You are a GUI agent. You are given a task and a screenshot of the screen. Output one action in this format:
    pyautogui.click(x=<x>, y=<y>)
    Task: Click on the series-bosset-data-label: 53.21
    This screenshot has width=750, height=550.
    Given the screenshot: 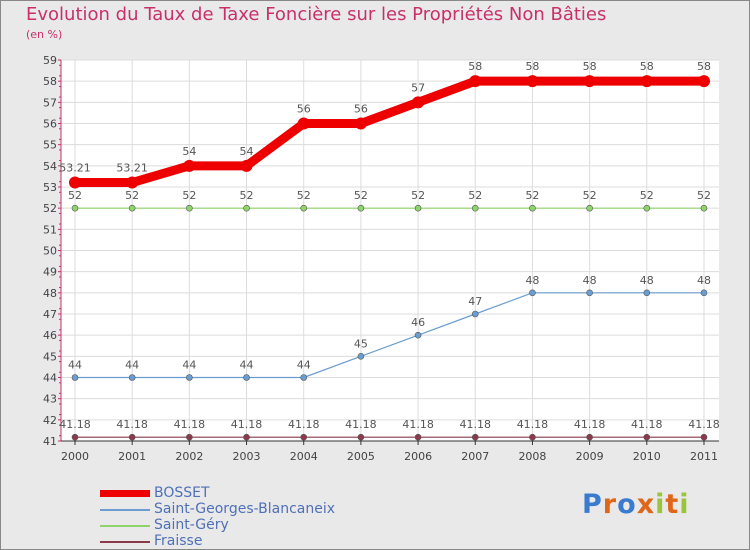 What is the action you would take?
    pyautogui.click(x=75, y=168)
    